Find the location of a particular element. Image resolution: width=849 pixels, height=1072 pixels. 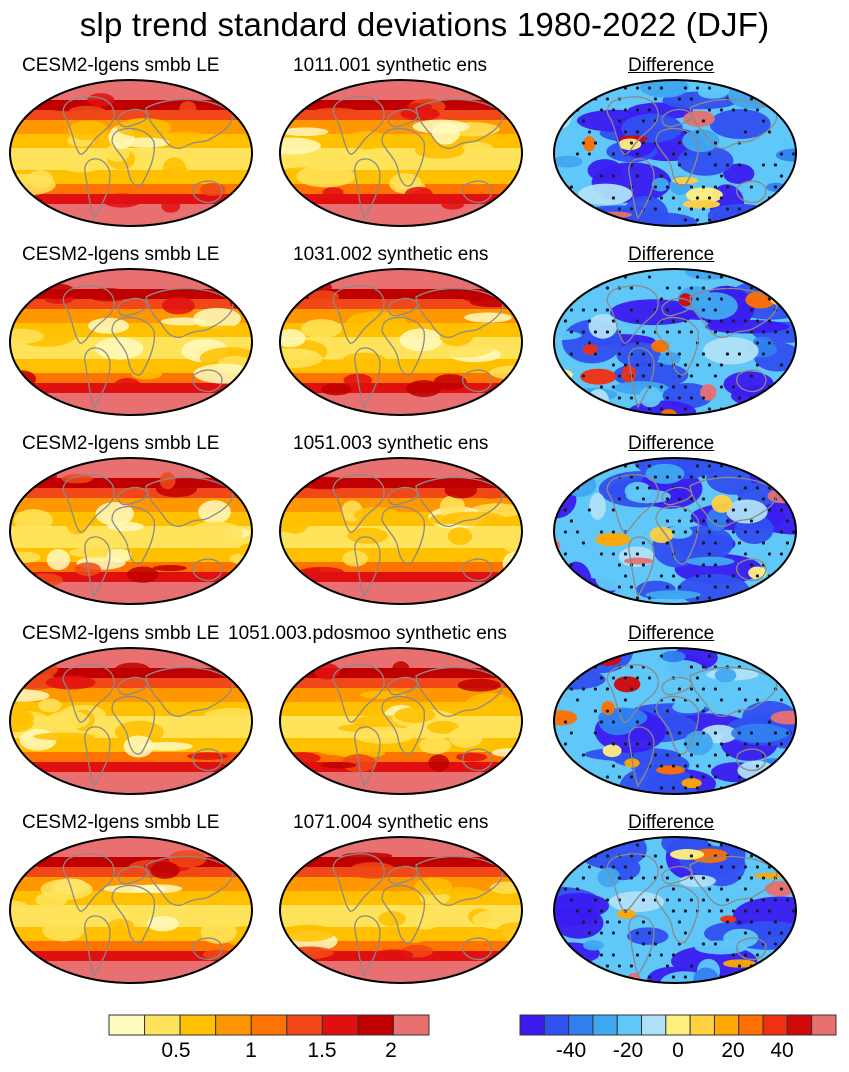

map-row1-middle is located at coordinates (401, 153).